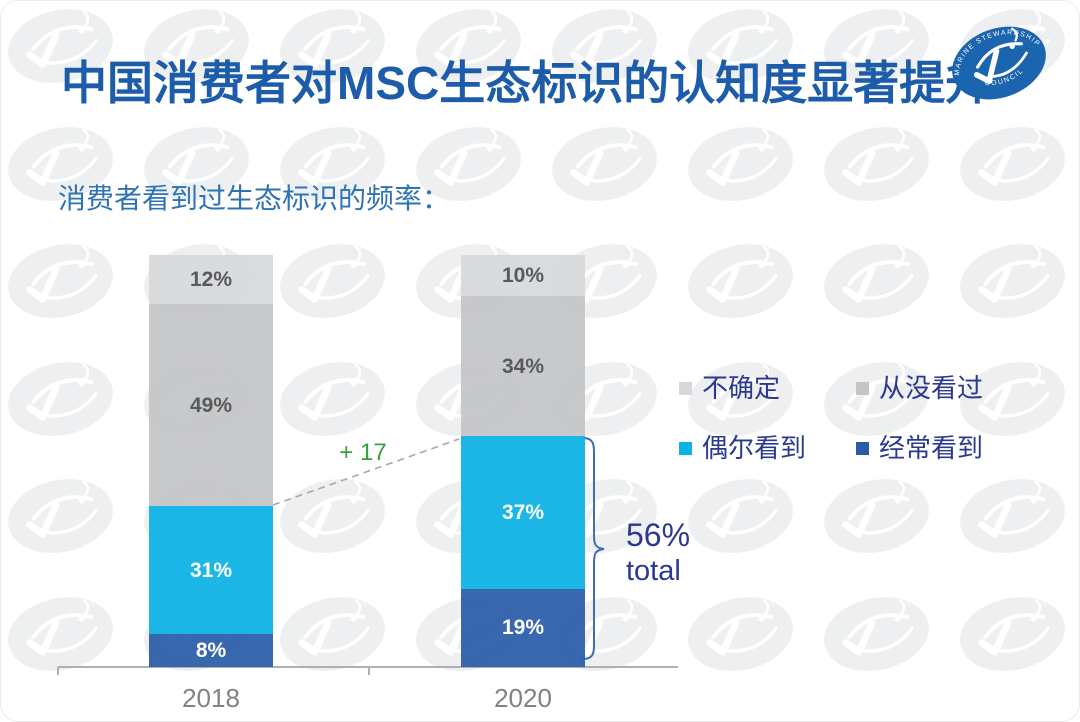  I want to click on bar-segment-label: 37%, so click(523, 512).